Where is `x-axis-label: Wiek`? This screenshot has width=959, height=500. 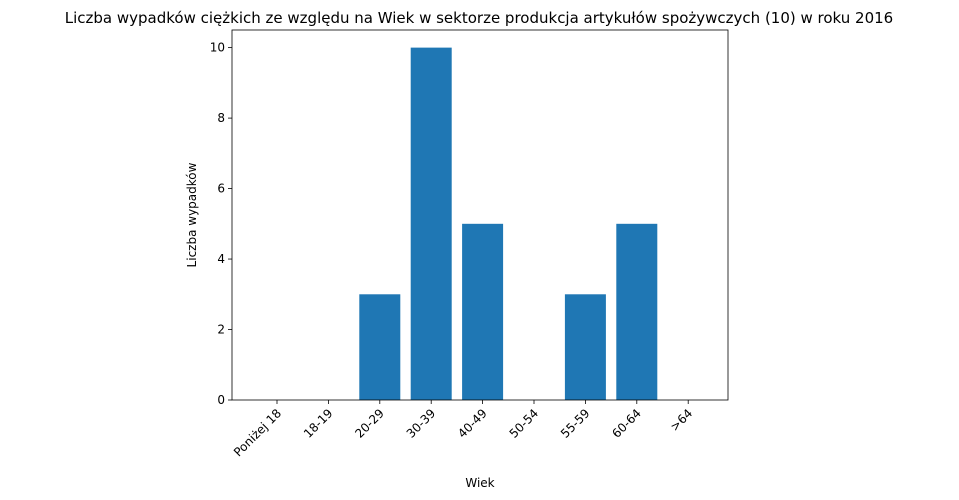
x-axis-label: Wiek is located at coordinates (479, 483).